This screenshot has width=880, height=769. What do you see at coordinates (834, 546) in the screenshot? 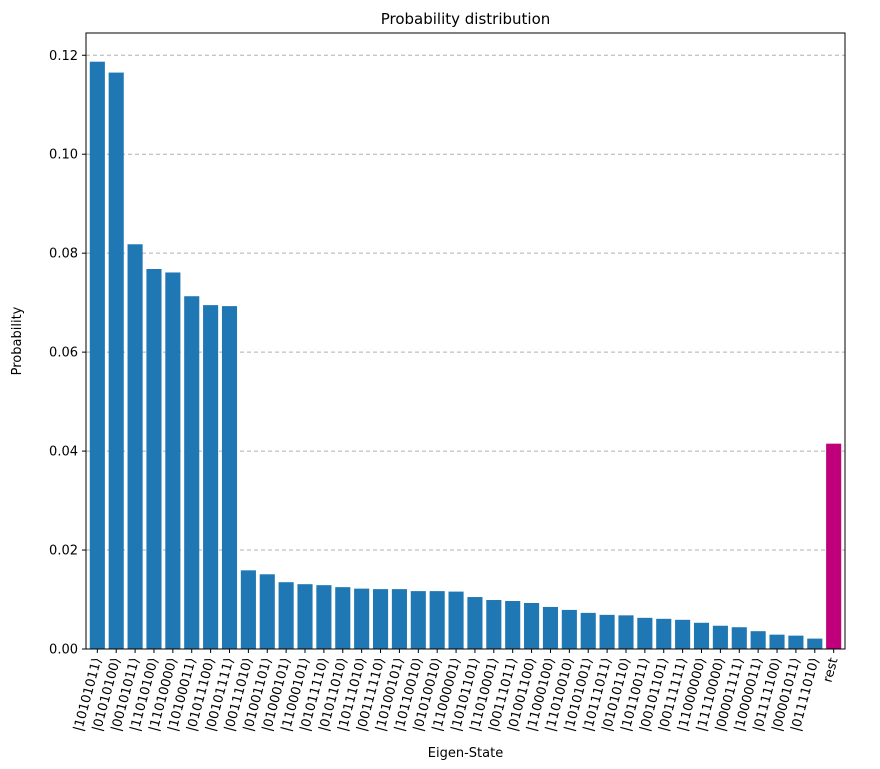
I see `bar-rest` at bounding box center [834, 546].